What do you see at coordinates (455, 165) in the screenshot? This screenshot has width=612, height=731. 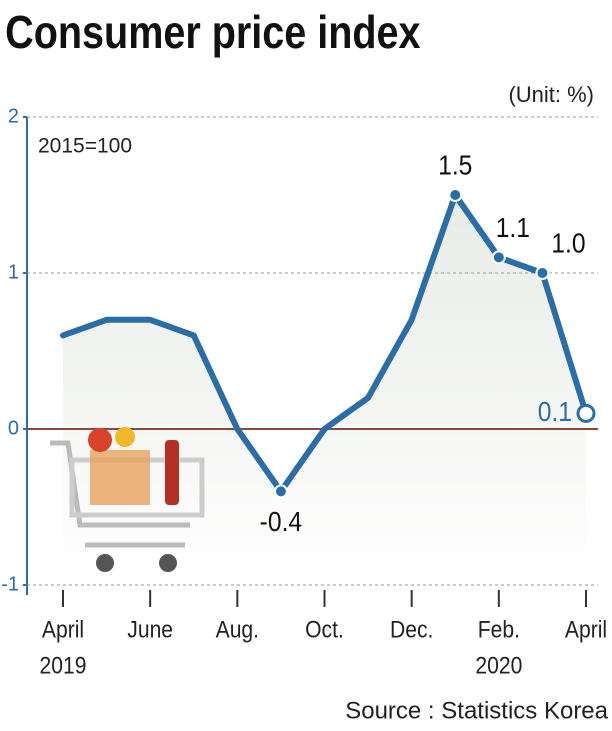 I see `value-label: 1.5` at bounding box center [455, 165].